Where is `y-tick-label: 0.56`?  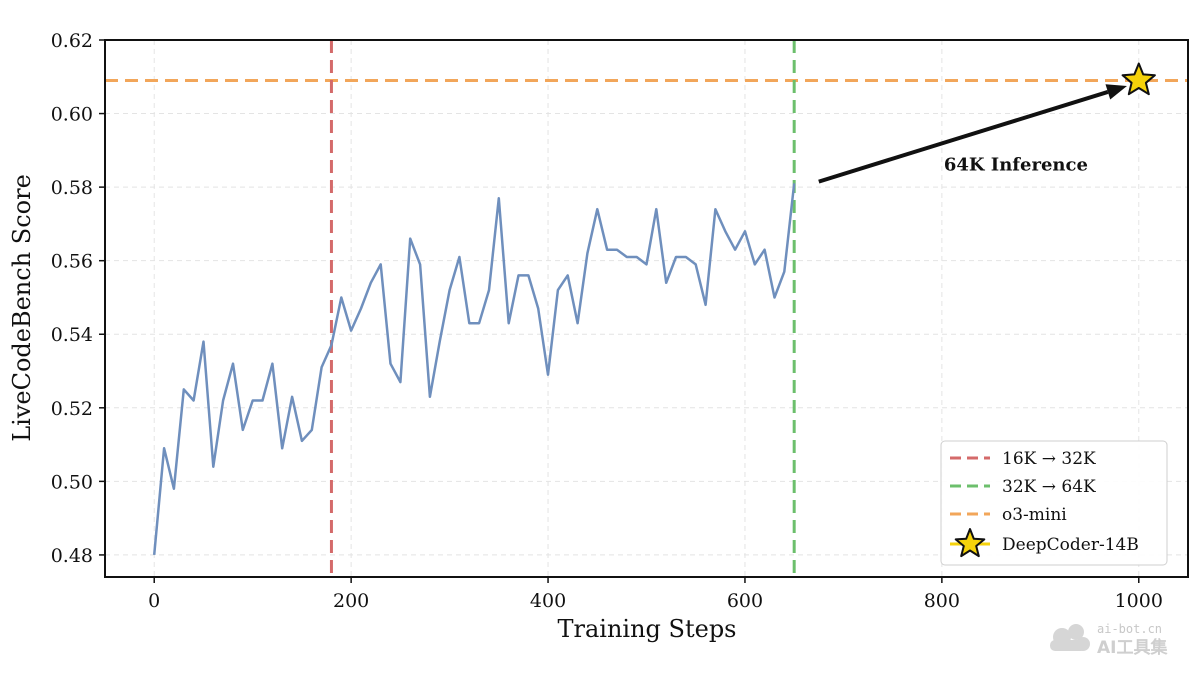
y-tick-label: 0.56 is located at coordinates (72, 262).